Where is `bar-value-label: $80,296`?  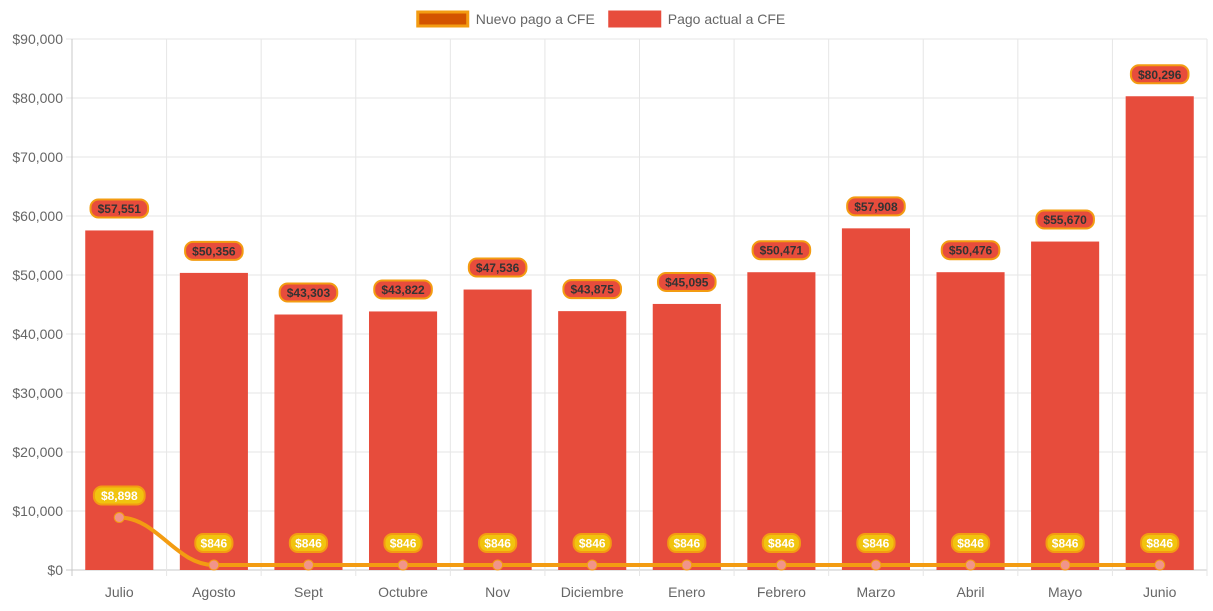 bar-value-label: $80,296 is located at coordinates (1159, 74).